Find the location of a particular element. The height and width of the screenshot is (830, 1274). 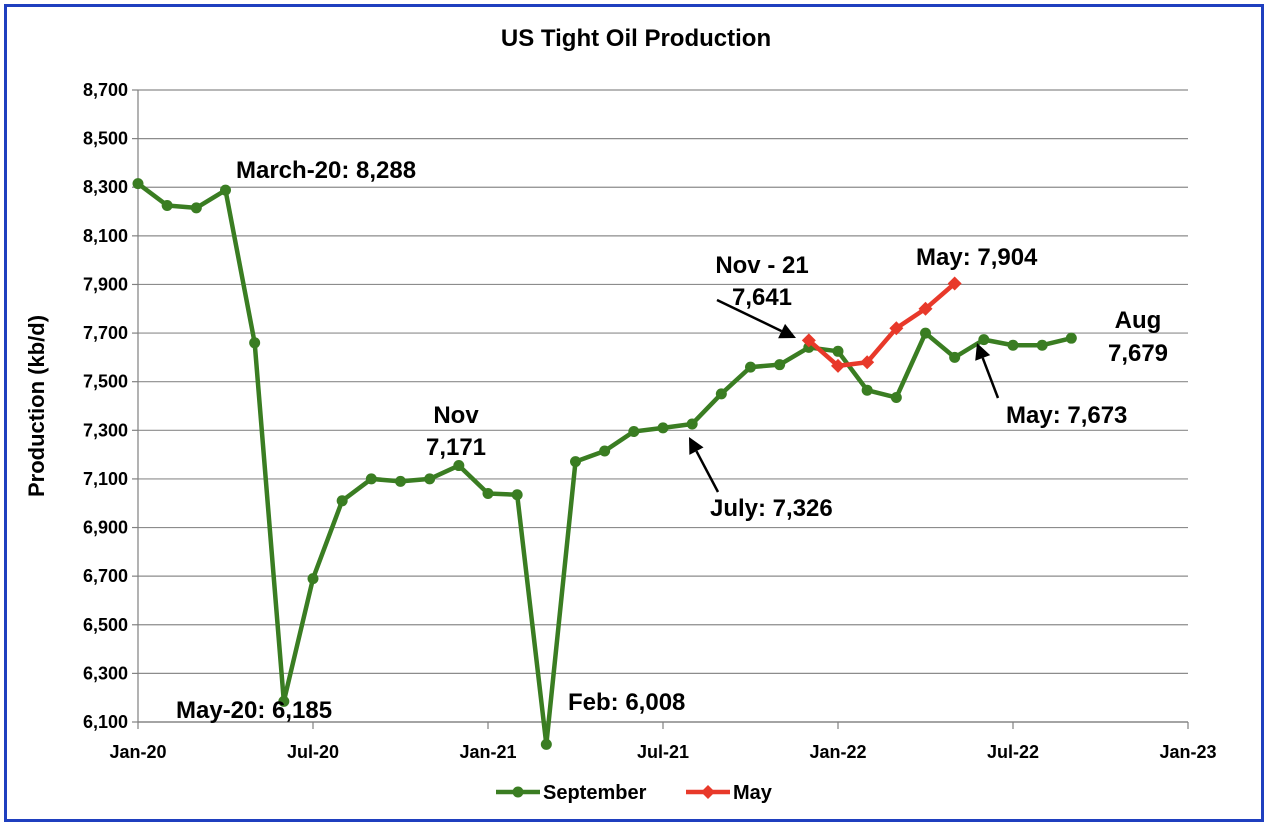

annotation-text: Nov is located at coordinates (456, 415).